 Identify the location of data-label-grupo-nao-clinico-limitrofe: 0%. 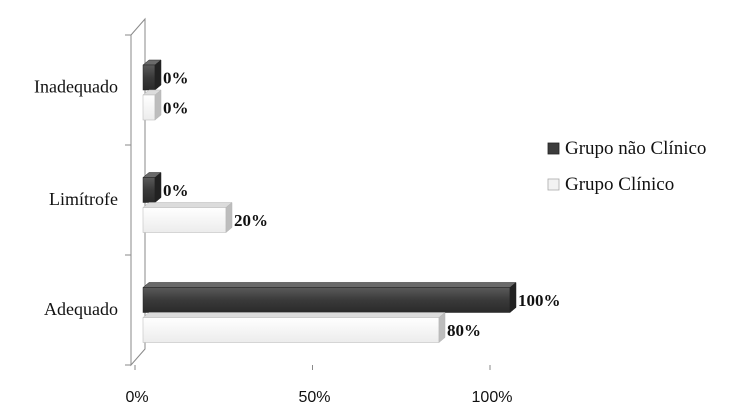
(176, 190).